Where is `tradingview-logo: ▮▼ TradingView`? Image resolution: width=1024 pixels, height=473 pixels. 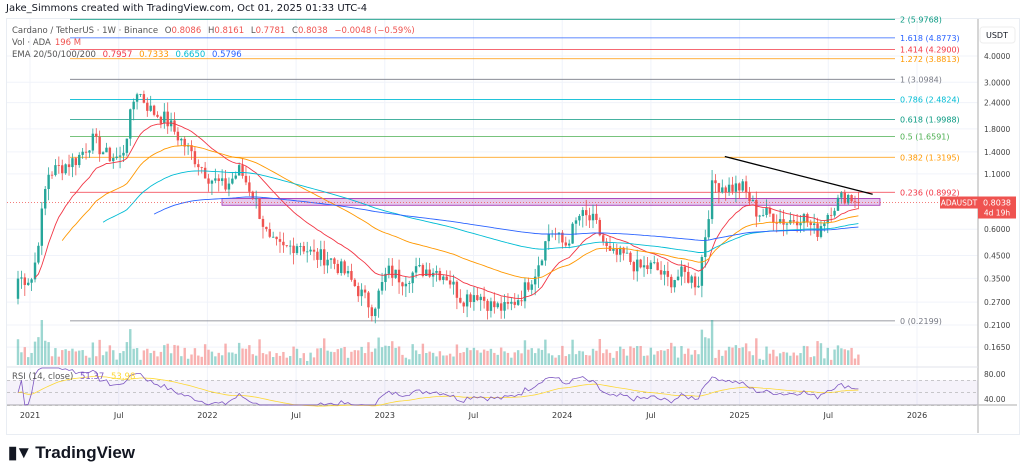 tradingview-logo: ▮▼ TradingView is located at coordinates (72, 452).